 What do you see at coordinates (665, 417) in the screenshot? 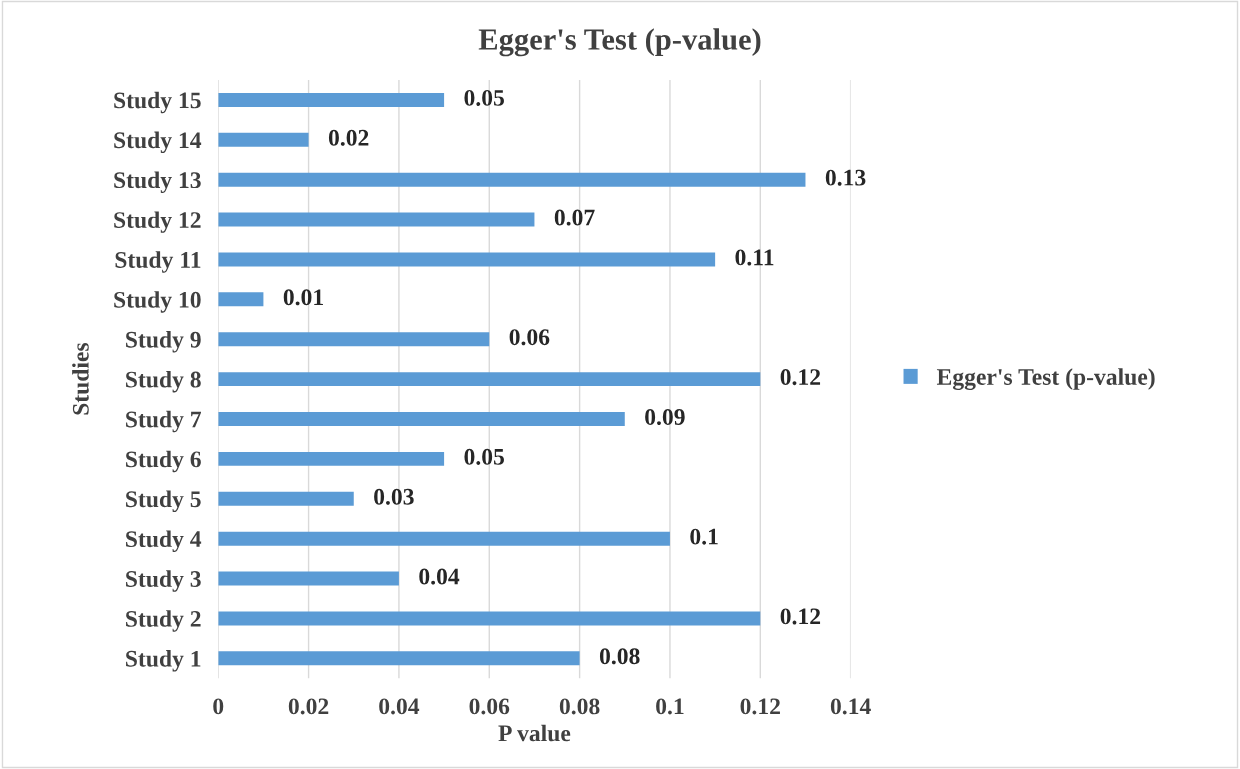
I see `data-label: 0.09` at bounding box center [665, 417].